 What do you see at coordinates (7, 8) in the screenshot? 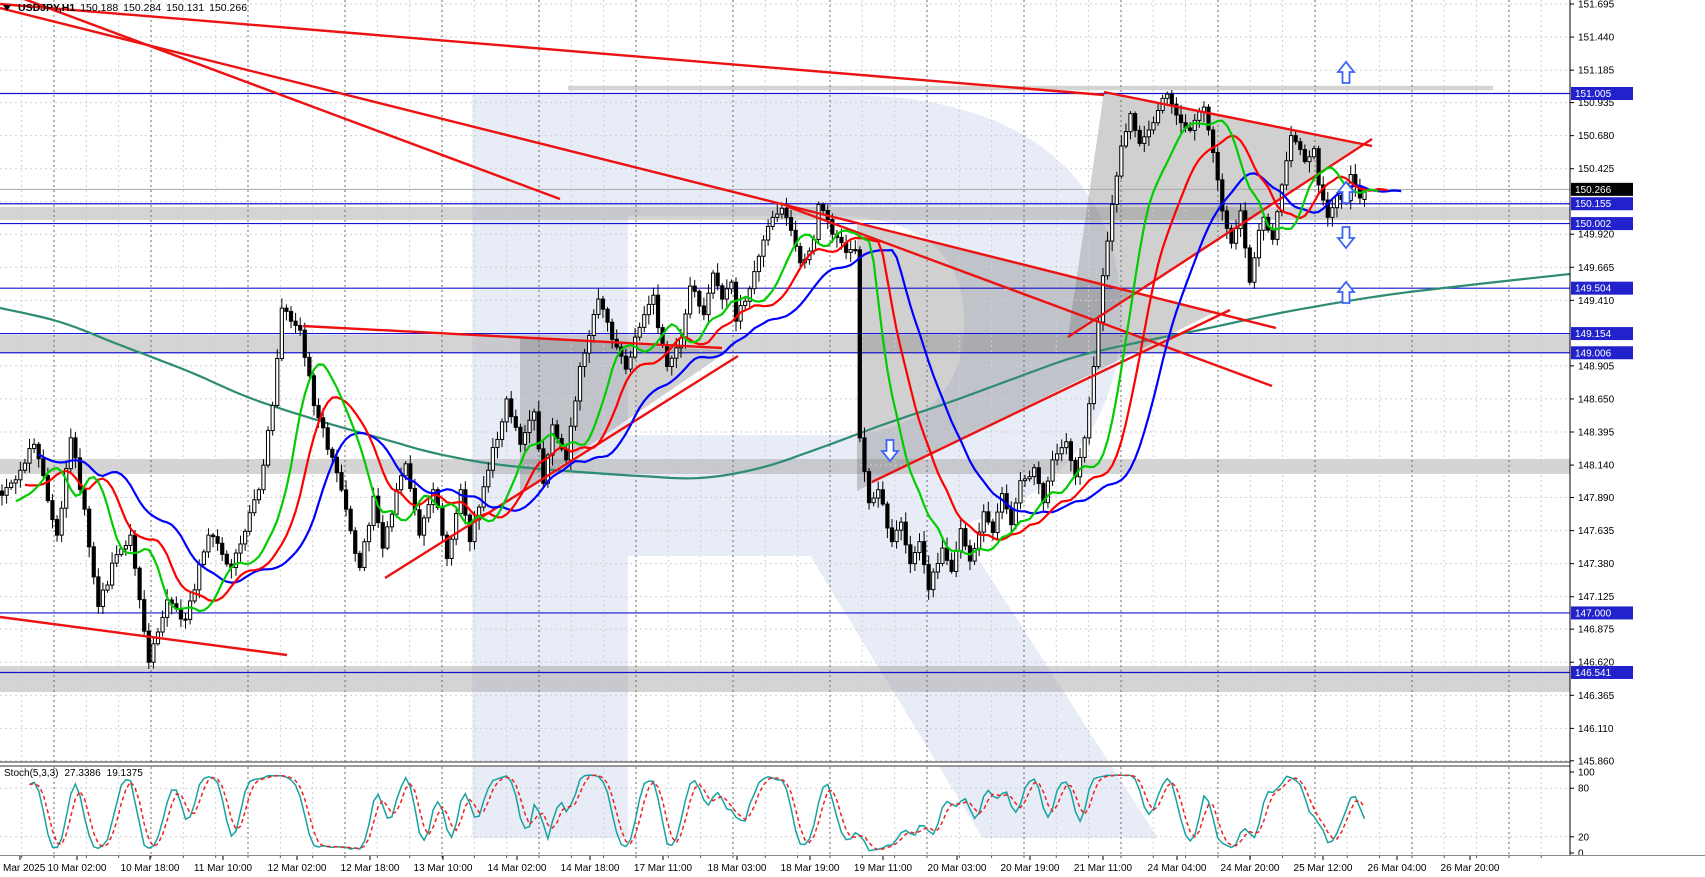
I see `symbol-dropdown-icon` at bounding box center [7, 8].